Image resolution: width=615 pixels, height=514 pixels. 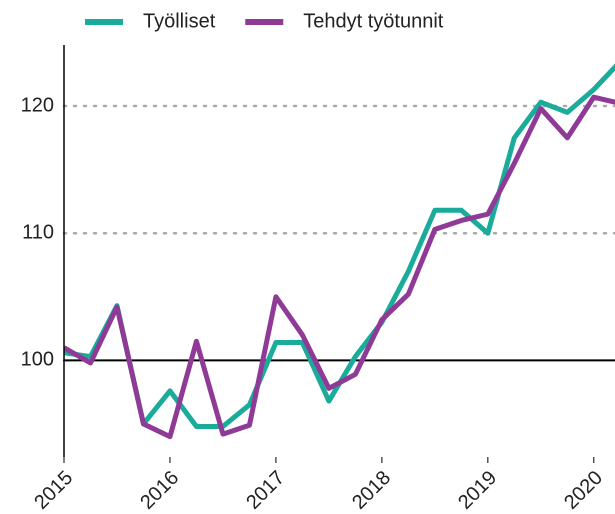 I want to click on legend-label: Tehdyt työtunnit, so click(x=373, y=21).